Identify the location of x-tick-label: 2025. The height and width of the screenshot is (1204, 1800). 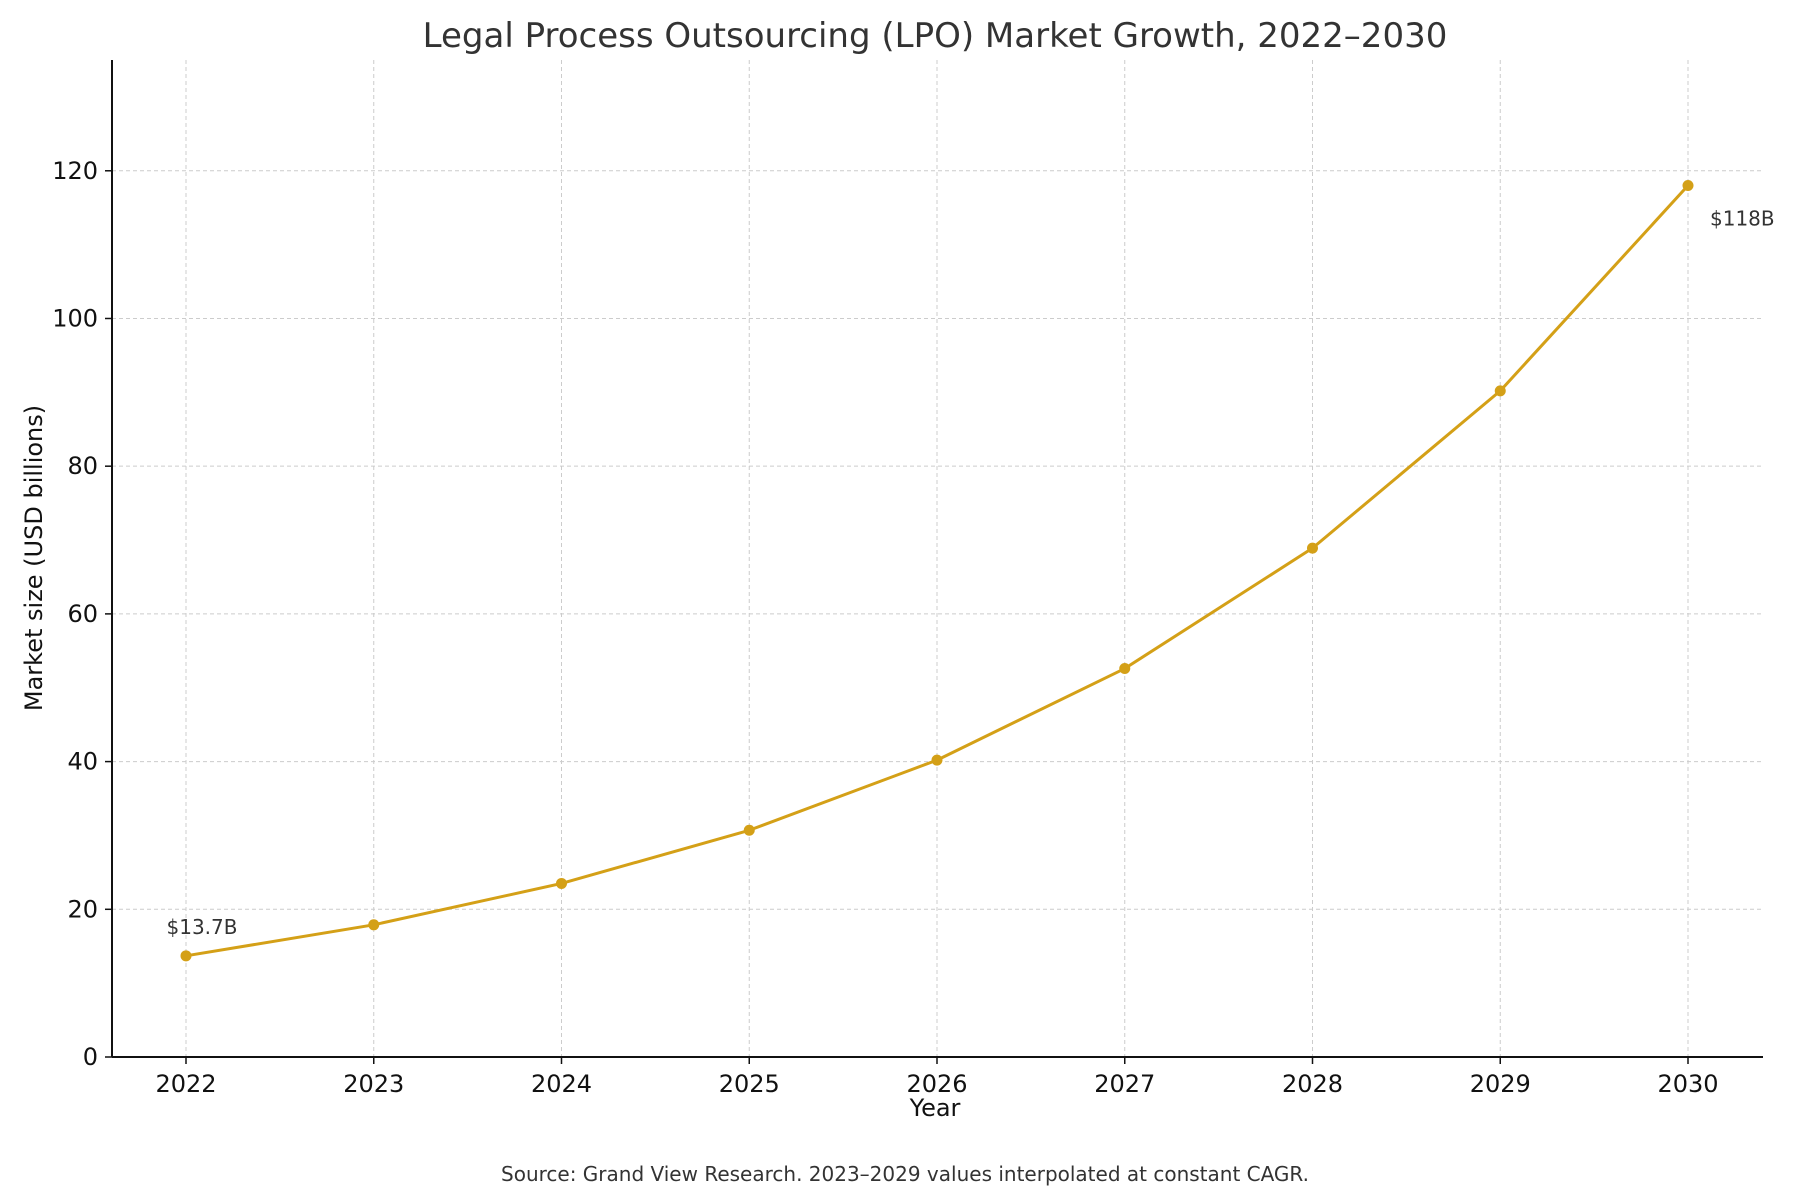
(749, 1084).